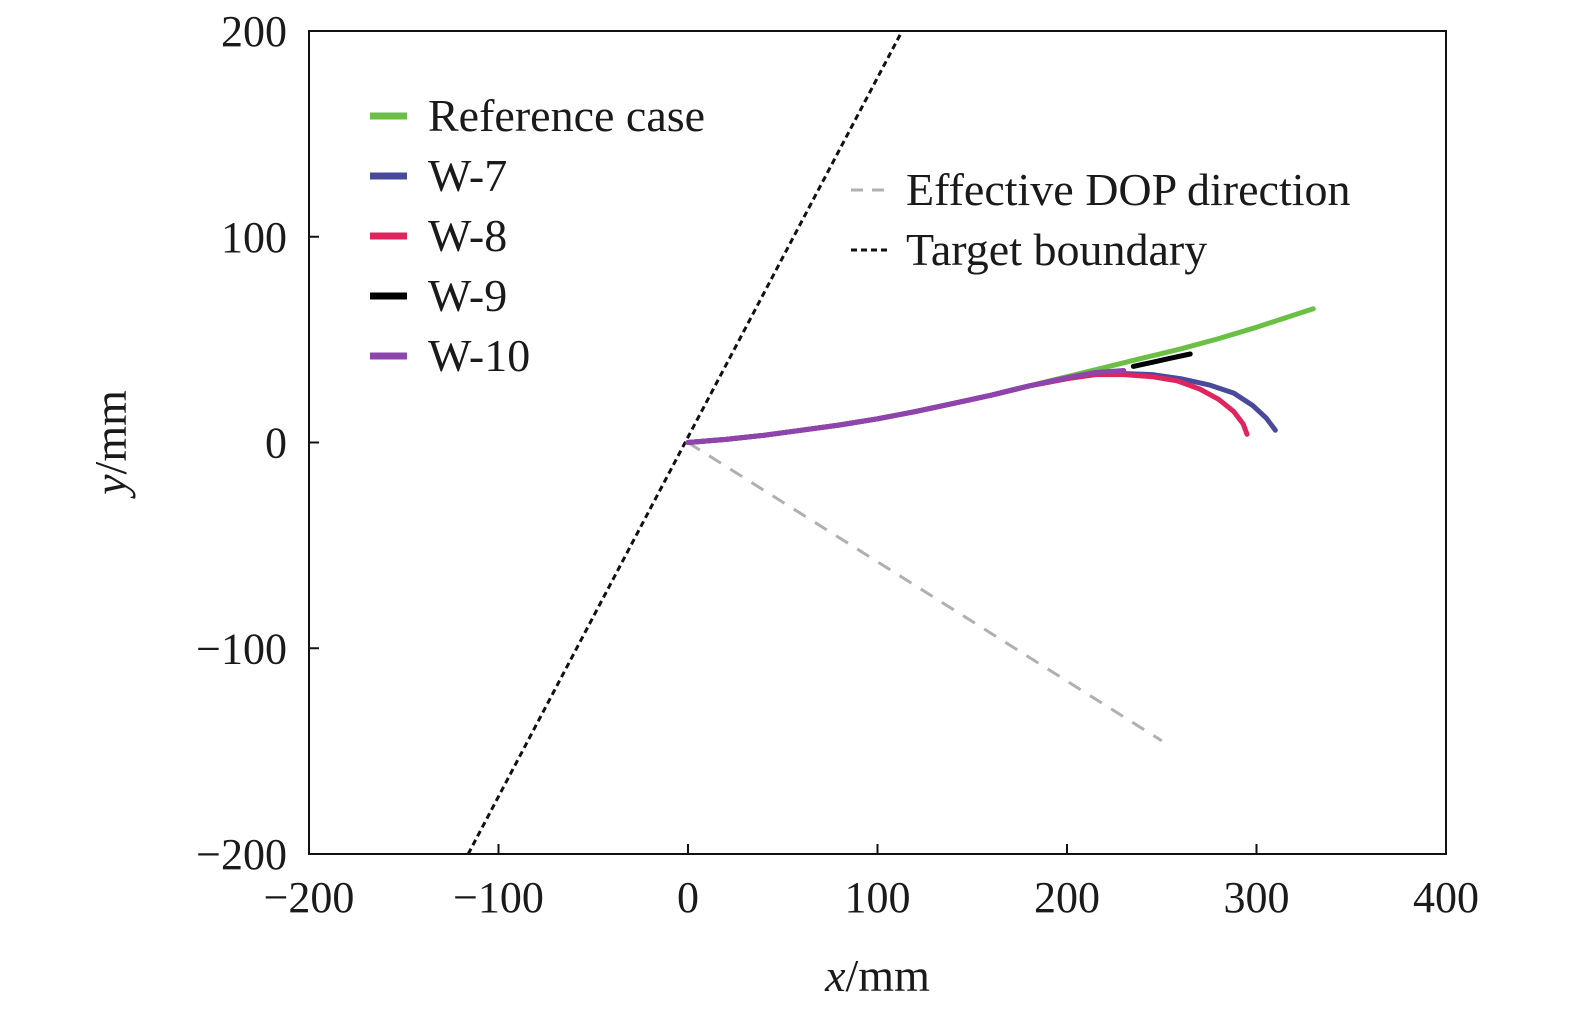  Describe the element at coordinates (1056, 249) in the screenshot. I see `legend-label: Target boundary` at that location.